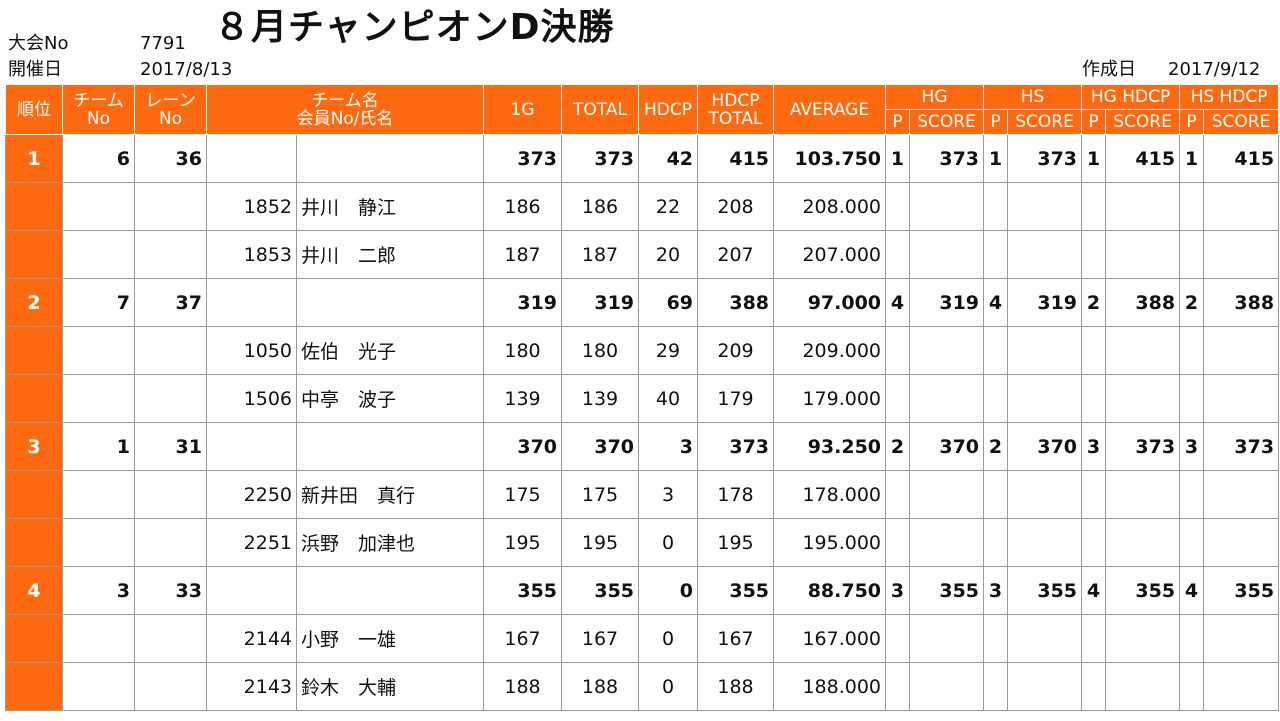 This screenshot has width=1280, height=721. I want to click on member-row: 1853 井川 二郎 187 187 20 207 207.000, so click(642, 254).